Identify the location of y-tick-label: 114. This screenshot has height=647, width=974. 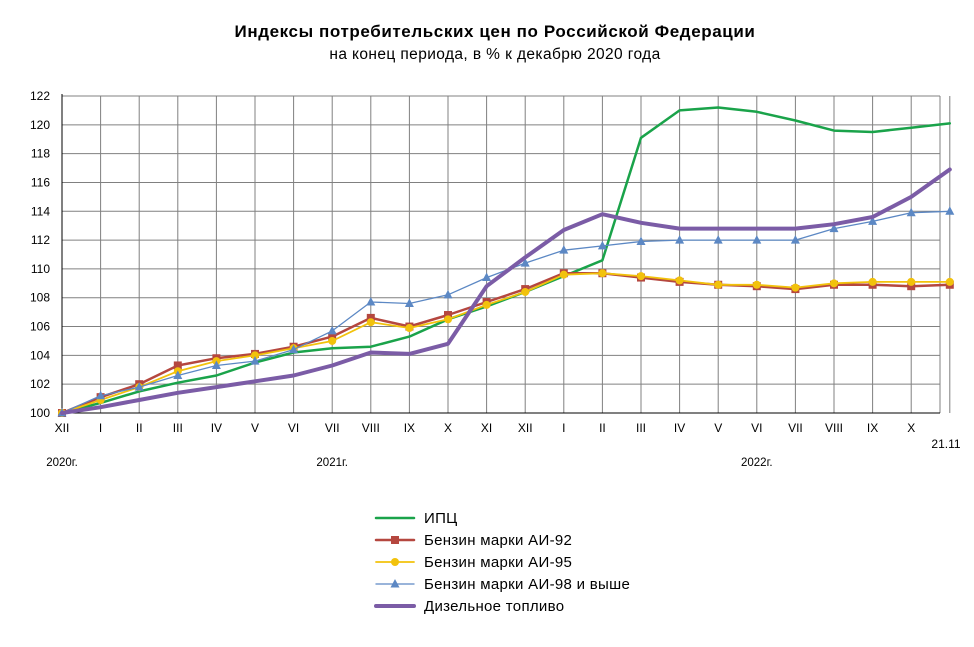
(40, 211).